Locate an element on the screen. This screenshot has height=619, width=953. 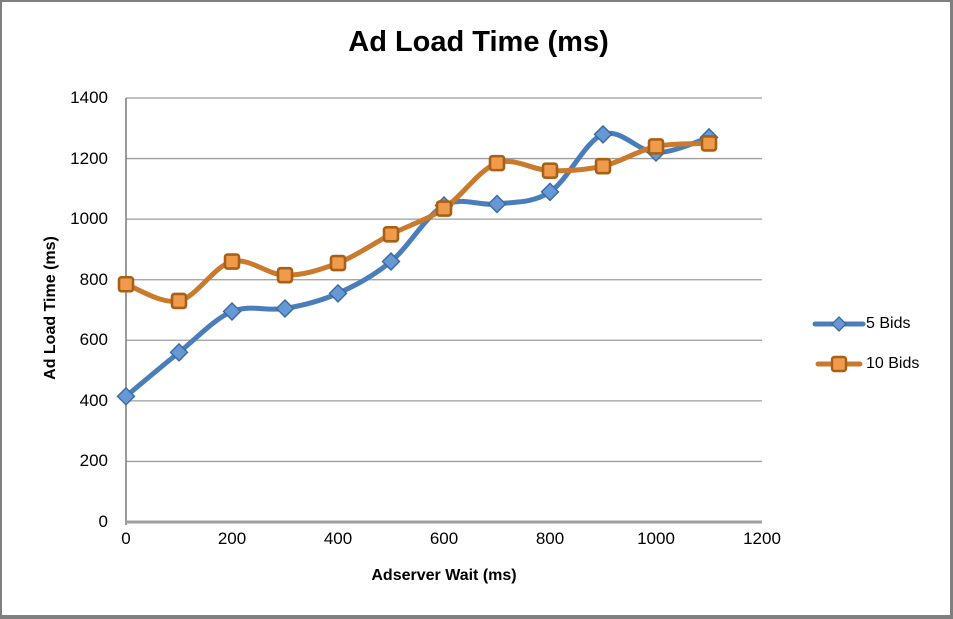
y-axis-title: Ad Load Time (ms) is located at coordinates (50, 308).